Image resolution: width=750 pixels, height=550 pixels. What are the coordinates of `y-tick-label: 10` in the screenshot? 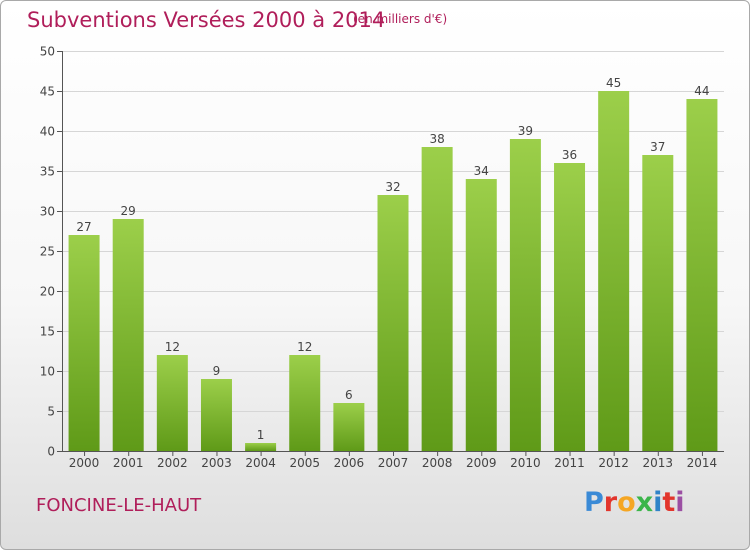 It's located at (47, 372).